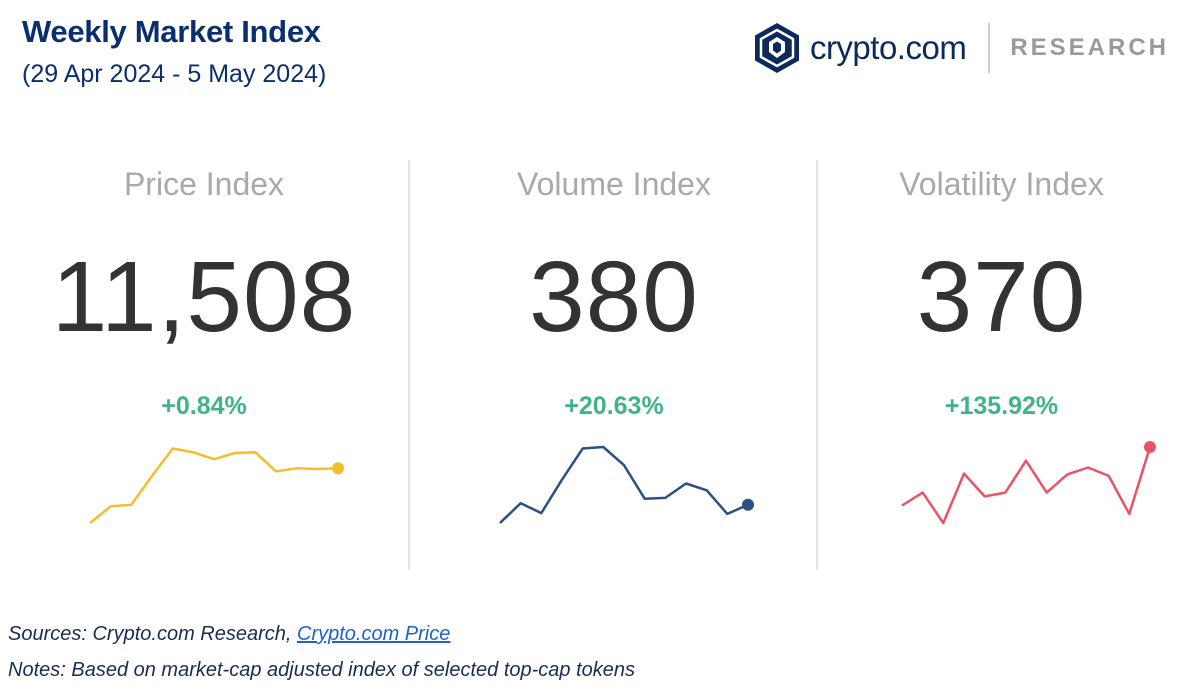 The height and width of the screenshot is (690, 1185). I want to click on metric-change: +0.84%, so click(204, 406).